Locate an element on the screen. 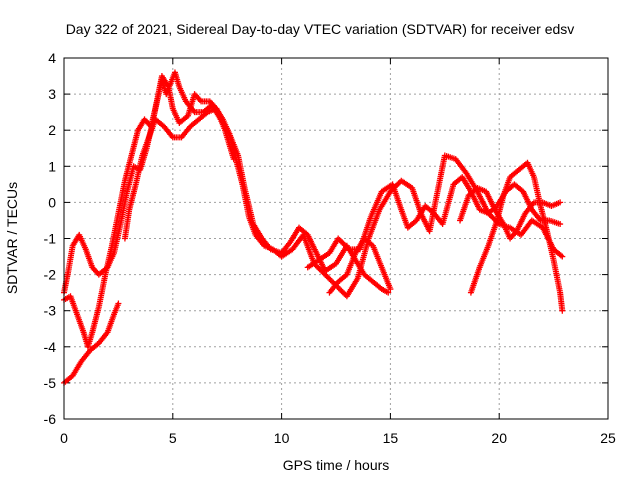  x-tick-label: 5 is located at coordinates (173, 438).